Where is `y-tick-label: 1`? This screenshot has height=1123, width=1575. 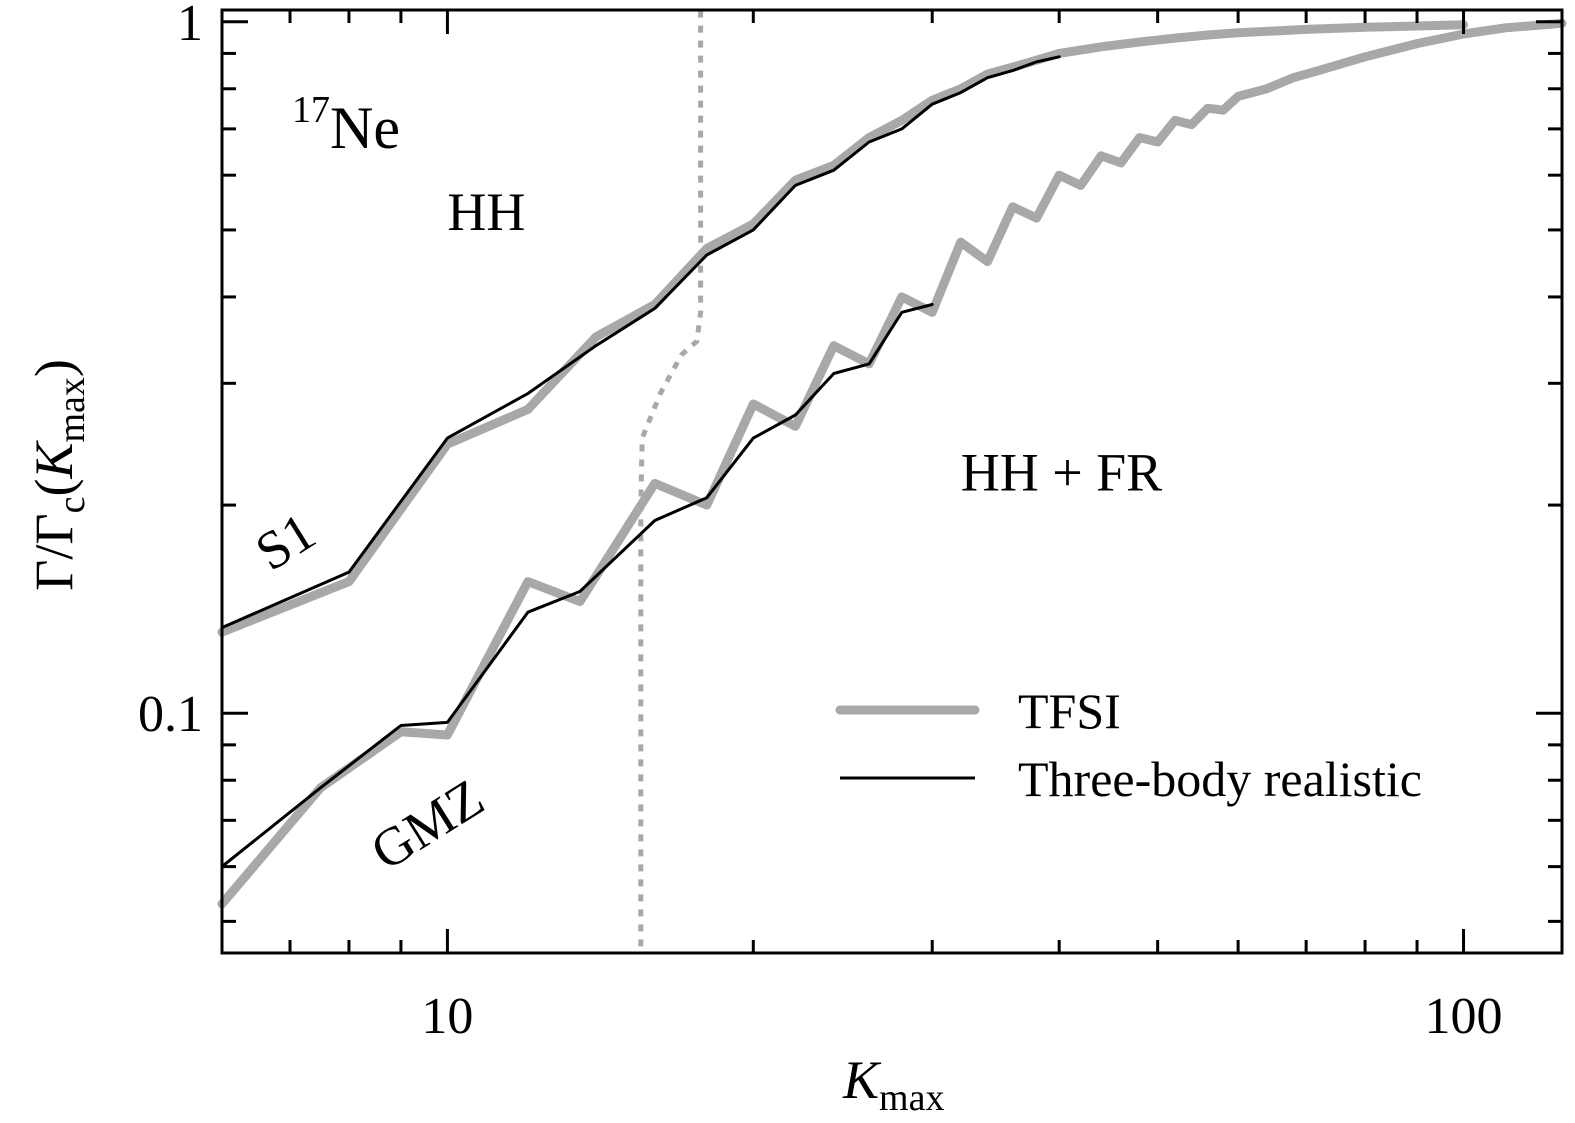 y-tick-label: 1 is located at coordinates (190, 26).